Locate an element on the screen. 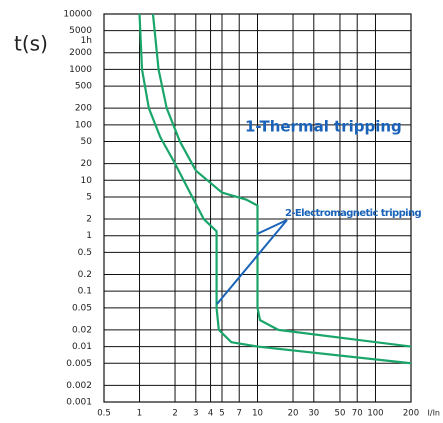 The width and height of the screenshot is (443, 423). x-tick-label: 1 is located at coordinates (139, 414).